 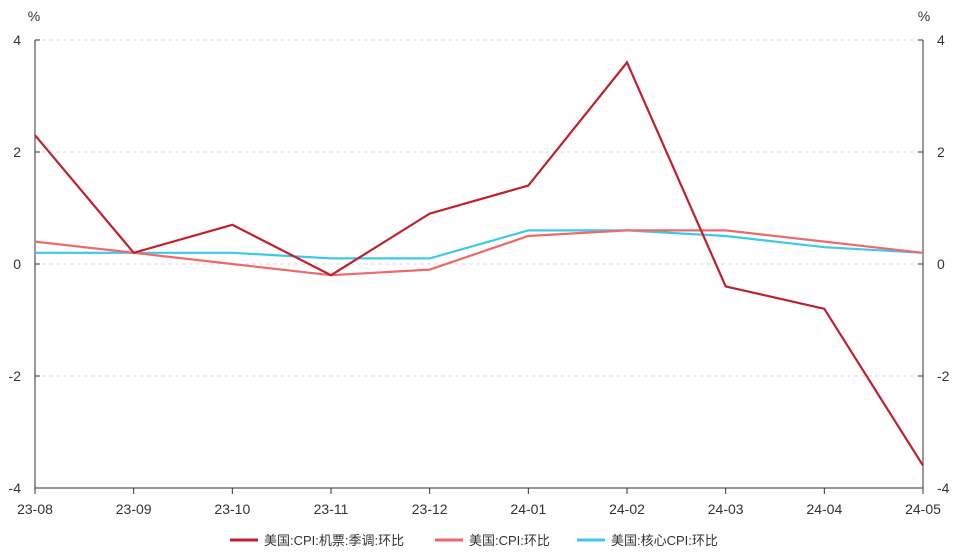 I want to click on y-tick-label-left: -4, so click(x=15, y=488).